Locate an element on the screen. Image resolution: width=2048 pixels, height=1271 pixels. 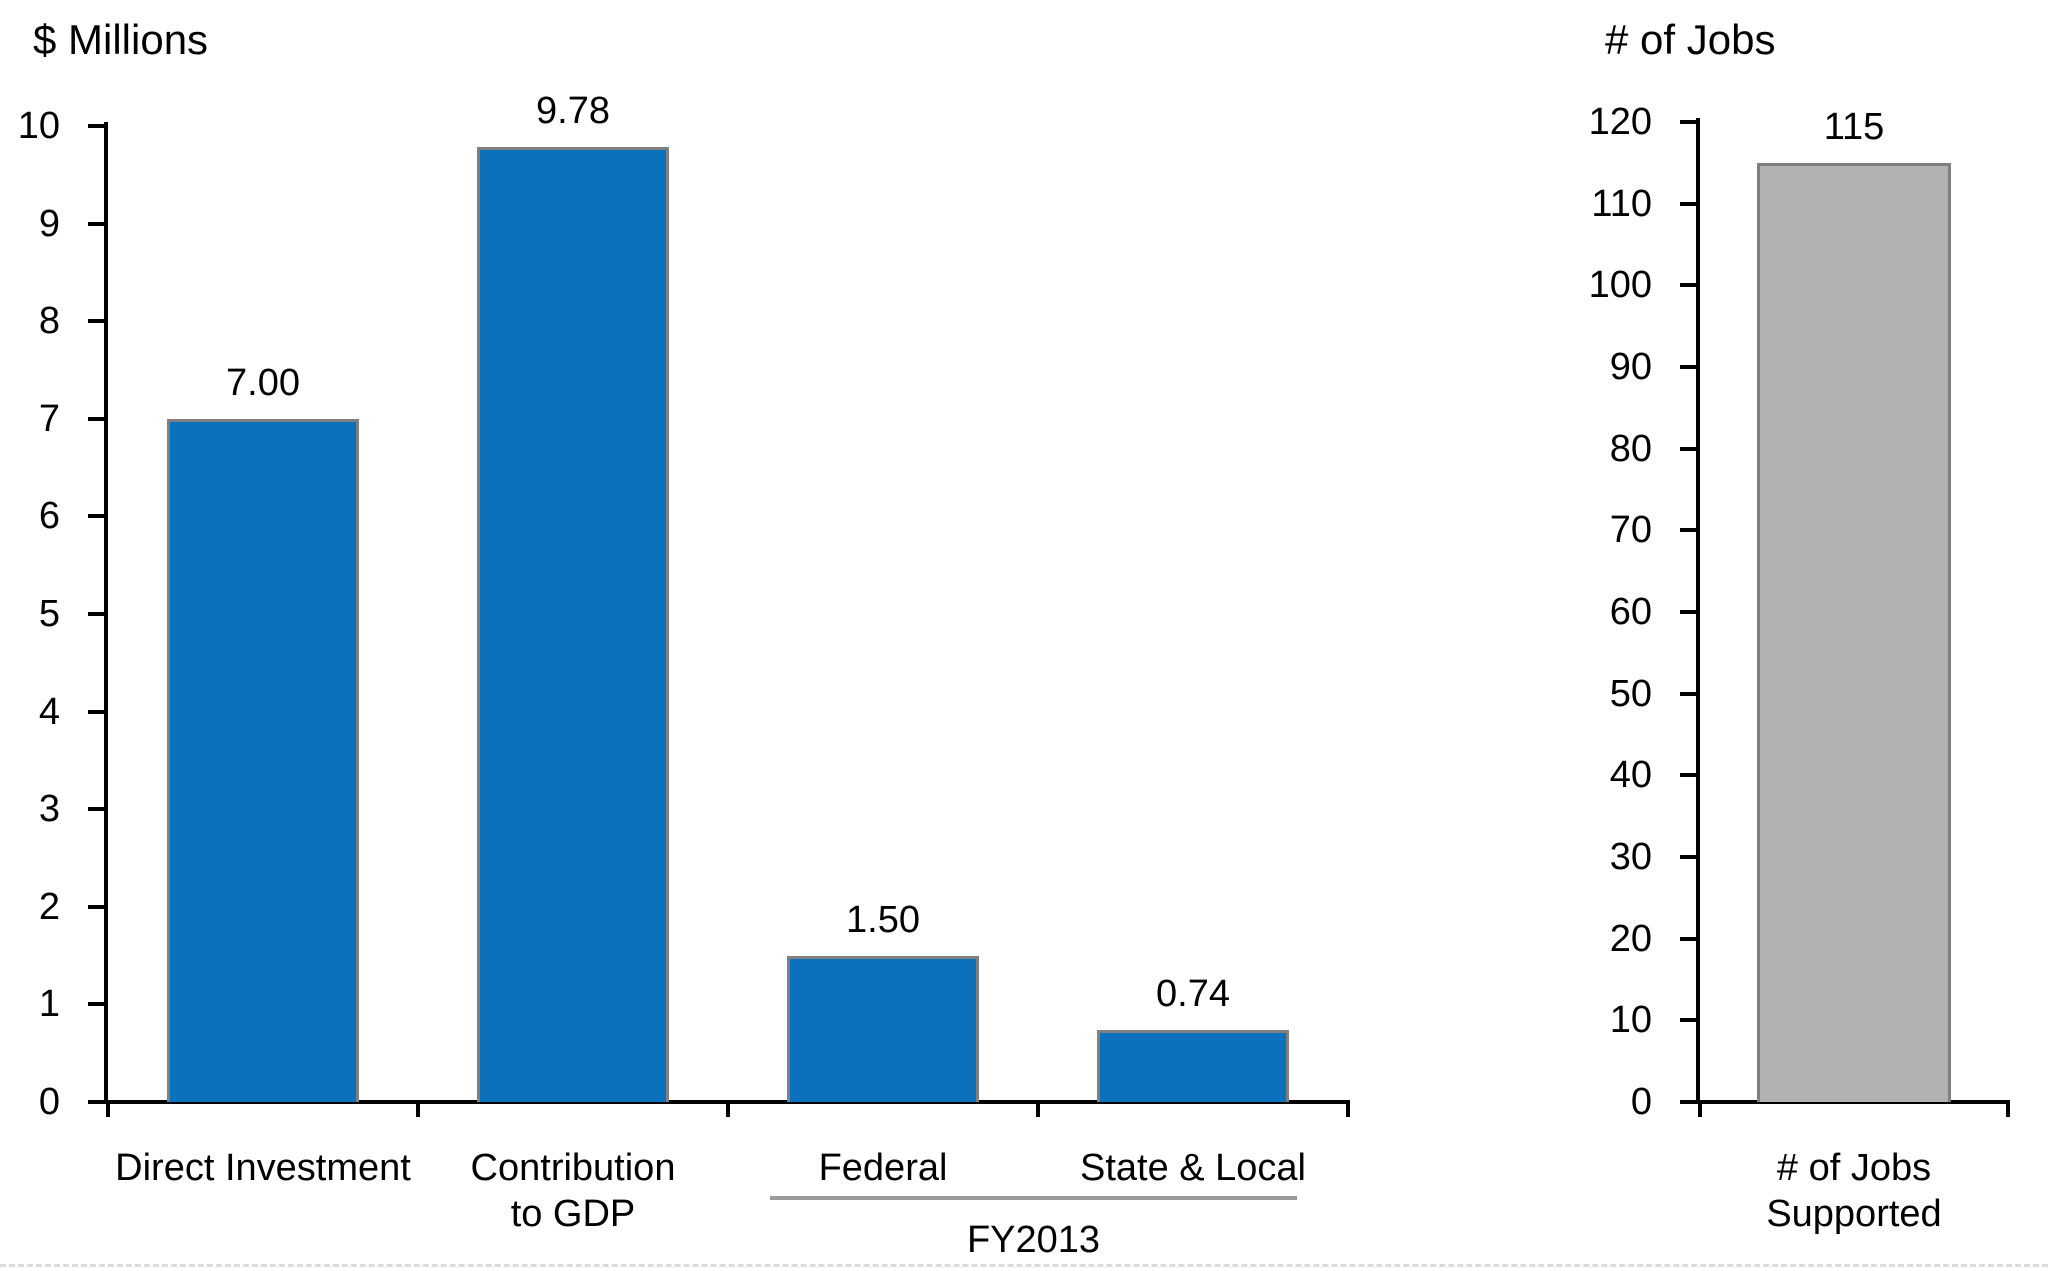
y-tick-label-120: 120 is located at coordinates (1620, 122).